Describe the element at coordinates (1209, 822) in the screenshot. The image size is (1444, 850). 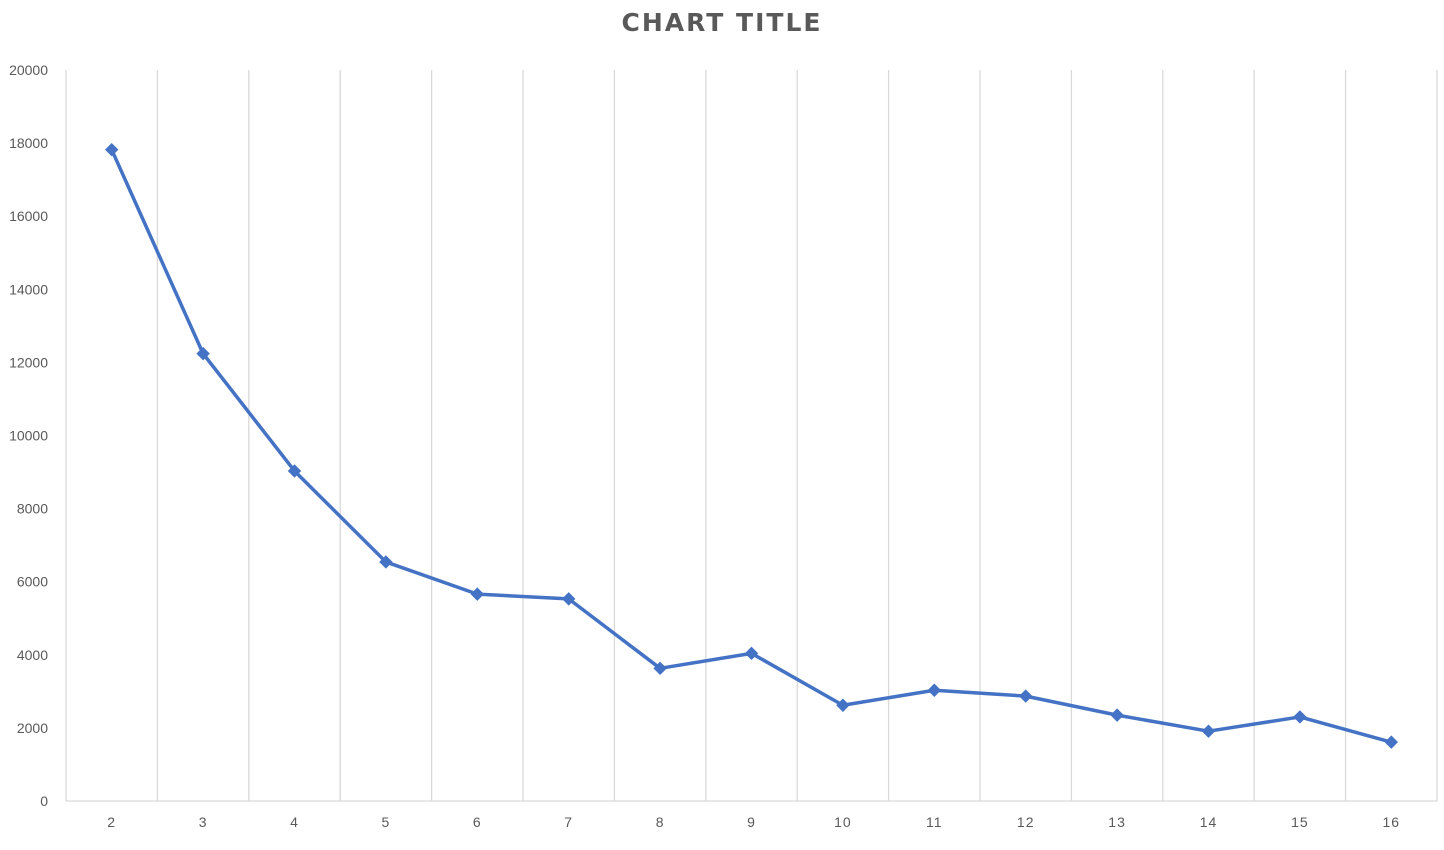
I see `x-tick-label: 14` at that location.